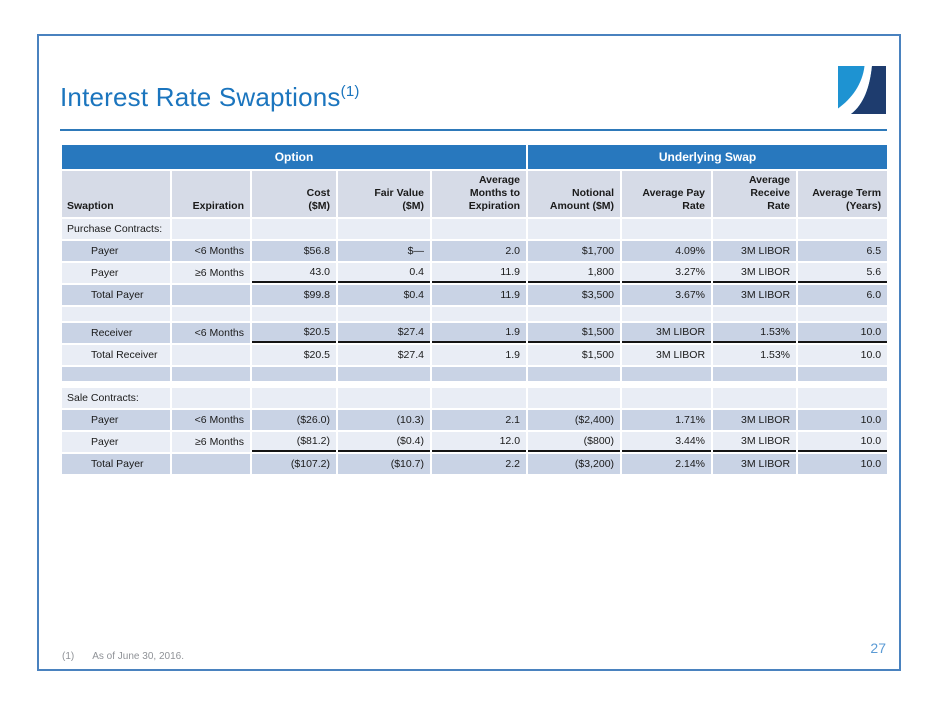  What do you see at coordinates (479, 464) in the screenshot?
I see `cell-average: 2.2` at bounding box center [479, 464].